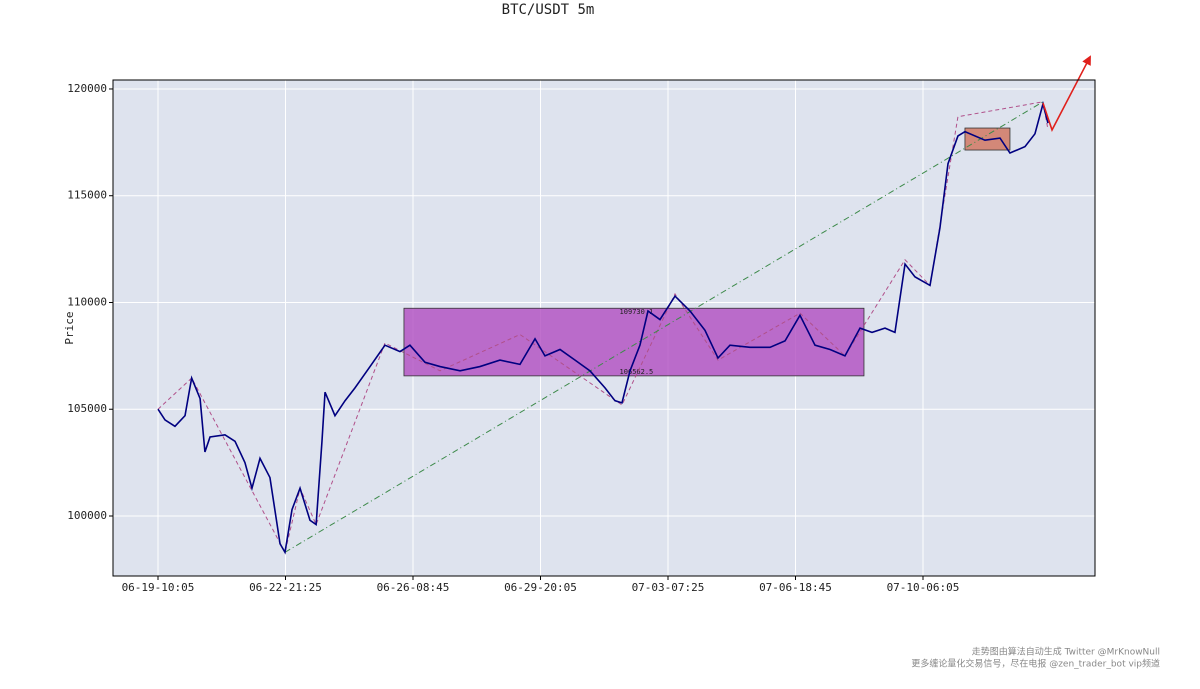  What do you see at coordinates (413, 587) in the screenshot?
I see `x-tick-label: 06-26-08:45` at bounding box center [413, 587].